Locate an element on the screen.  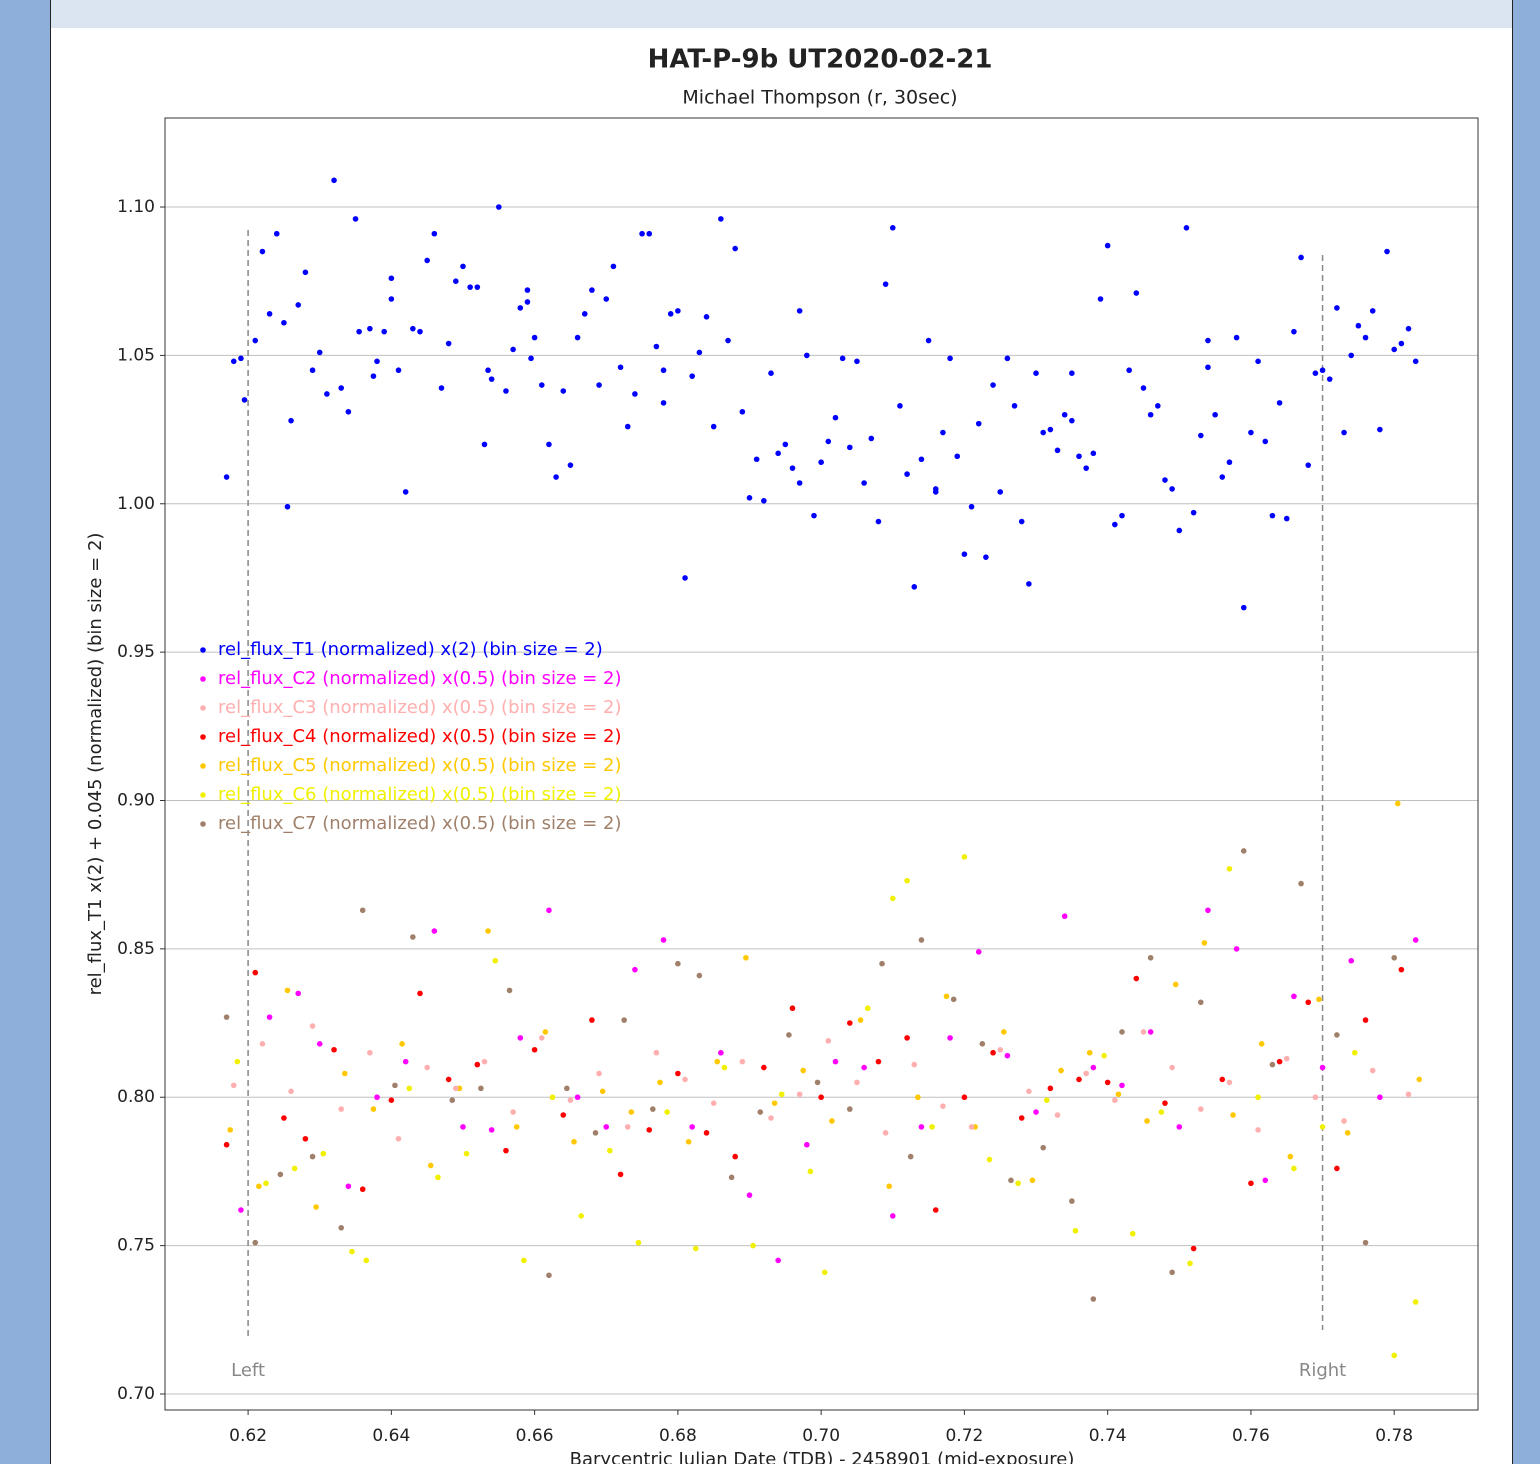
x-tick-label: 0.66 is located at coordinates (535, 1436).